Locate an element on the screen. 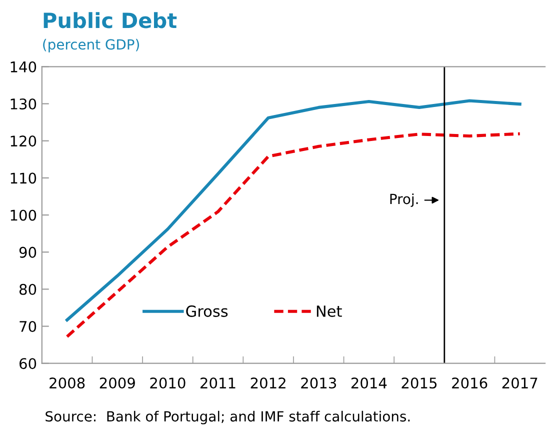 This screenshot has width=559, height=430. source-note: Source: Bank of Portugal; and IMF staff calculations. is located at coordinates (228, 417).